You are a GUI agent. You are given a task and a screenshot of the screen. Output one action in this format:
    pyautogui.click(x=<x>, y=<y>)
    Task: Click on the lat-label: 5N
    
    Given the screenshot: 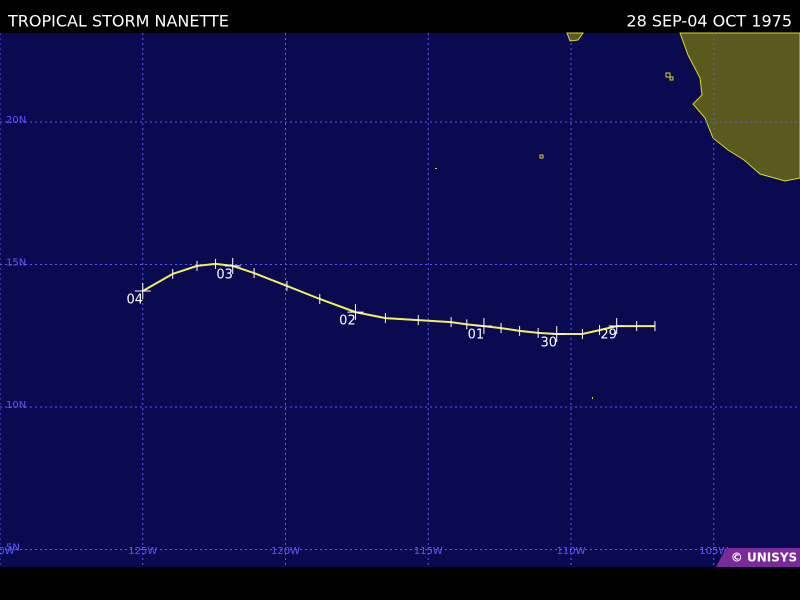 What is the action you would take?
    pyautogui.click(x=13, y=548)
    